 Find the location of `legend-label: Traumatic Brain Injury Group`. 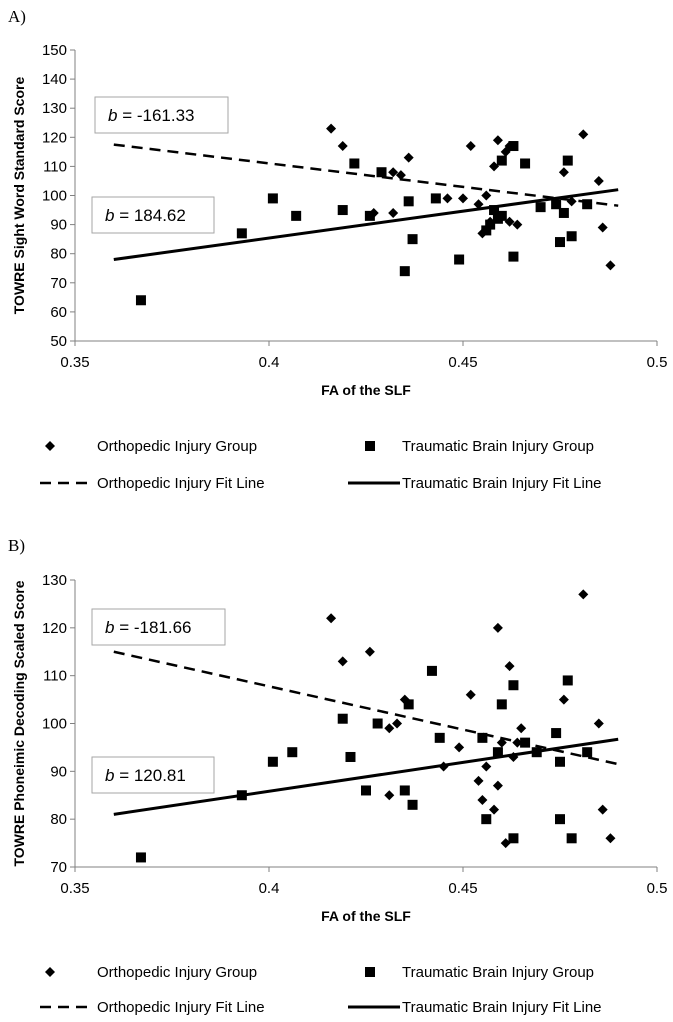

legend-label: Traumatic Brain Injury Group is located at coordinates (498, 972).